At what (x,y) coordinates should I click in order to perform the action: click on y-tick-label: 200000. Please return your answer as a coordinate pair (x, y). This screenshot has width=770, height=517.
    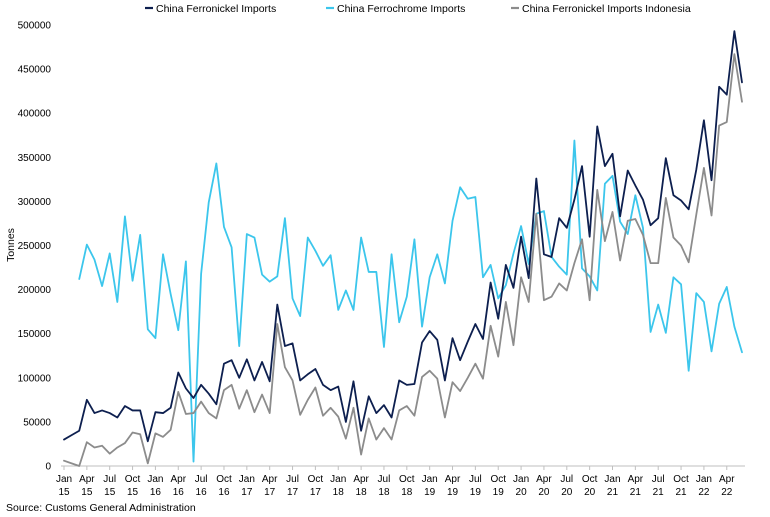
    Looking at the image, I should click on (35, 290).